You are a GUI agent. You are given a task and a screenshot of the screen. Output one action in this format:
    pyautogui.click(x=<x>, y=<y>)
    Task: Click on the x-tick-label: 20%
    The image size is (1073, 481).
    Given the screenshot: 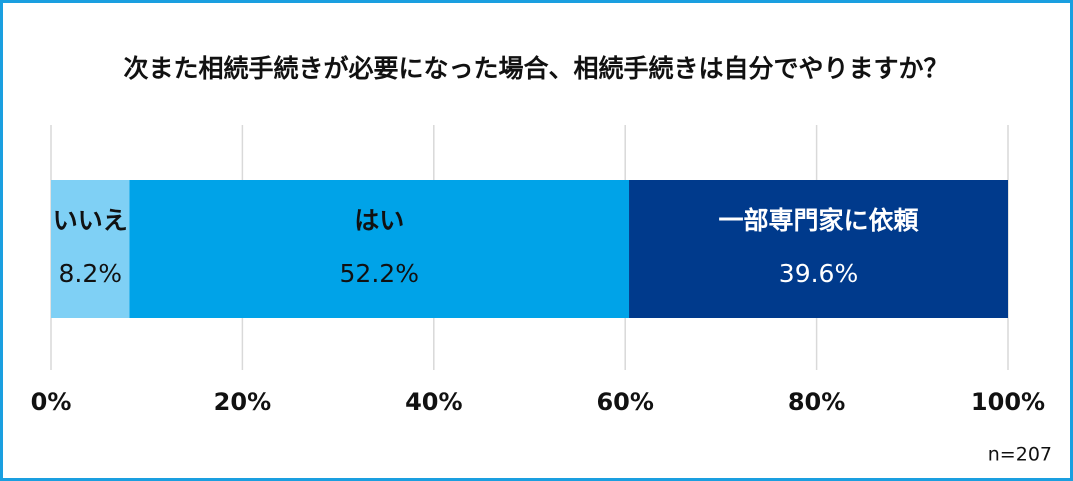 What is the action you would take?
    pyautogui.click(x=242, y=402)
    